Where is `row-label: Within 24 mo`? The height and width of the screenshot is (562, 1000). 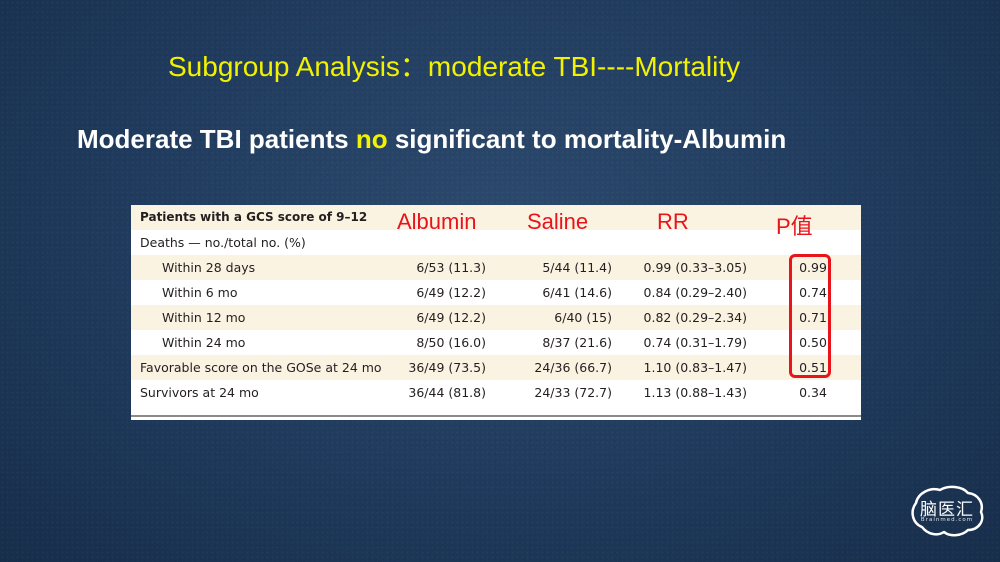 row-label: Within 24 mo is located at coordinates (204, 342).